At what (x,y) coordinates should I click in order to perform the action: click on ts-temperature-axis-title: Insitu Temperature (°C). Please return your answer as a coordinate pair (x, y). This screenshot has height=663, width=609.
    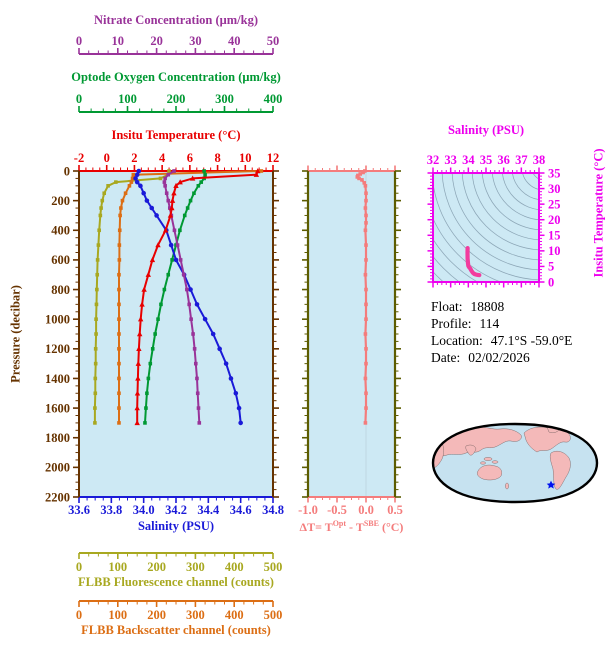
    Looking at the image, I should click on (598, 213).